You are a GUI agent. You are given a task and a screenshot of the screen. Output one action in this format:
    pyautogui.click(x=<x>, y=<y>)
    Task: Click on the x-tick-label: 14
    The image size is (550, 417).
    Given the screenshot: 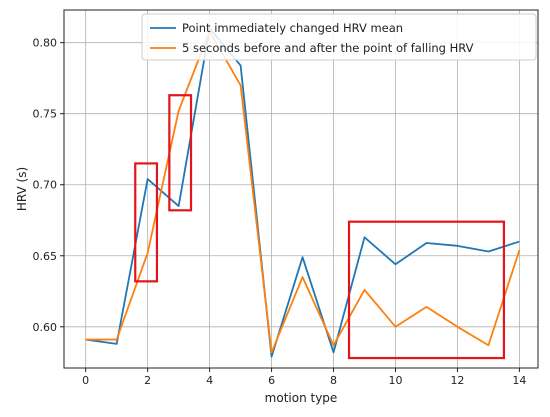 What is the action you would take?
    pyautogui.click(x=519, y=380)
    